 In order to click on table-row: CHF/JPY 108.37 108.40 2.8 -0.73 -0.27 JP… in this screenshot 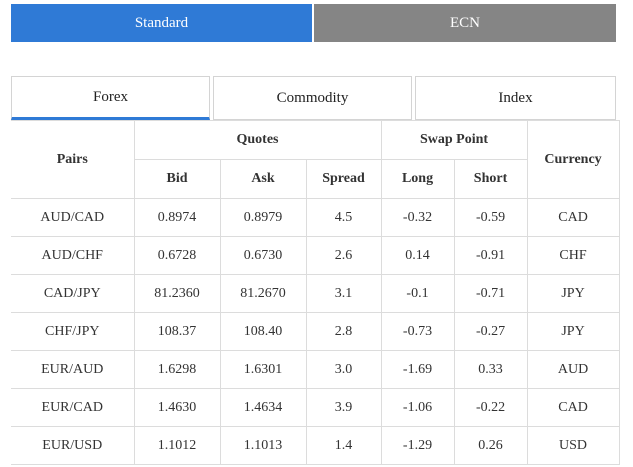, I will do `click(315, 331)`.